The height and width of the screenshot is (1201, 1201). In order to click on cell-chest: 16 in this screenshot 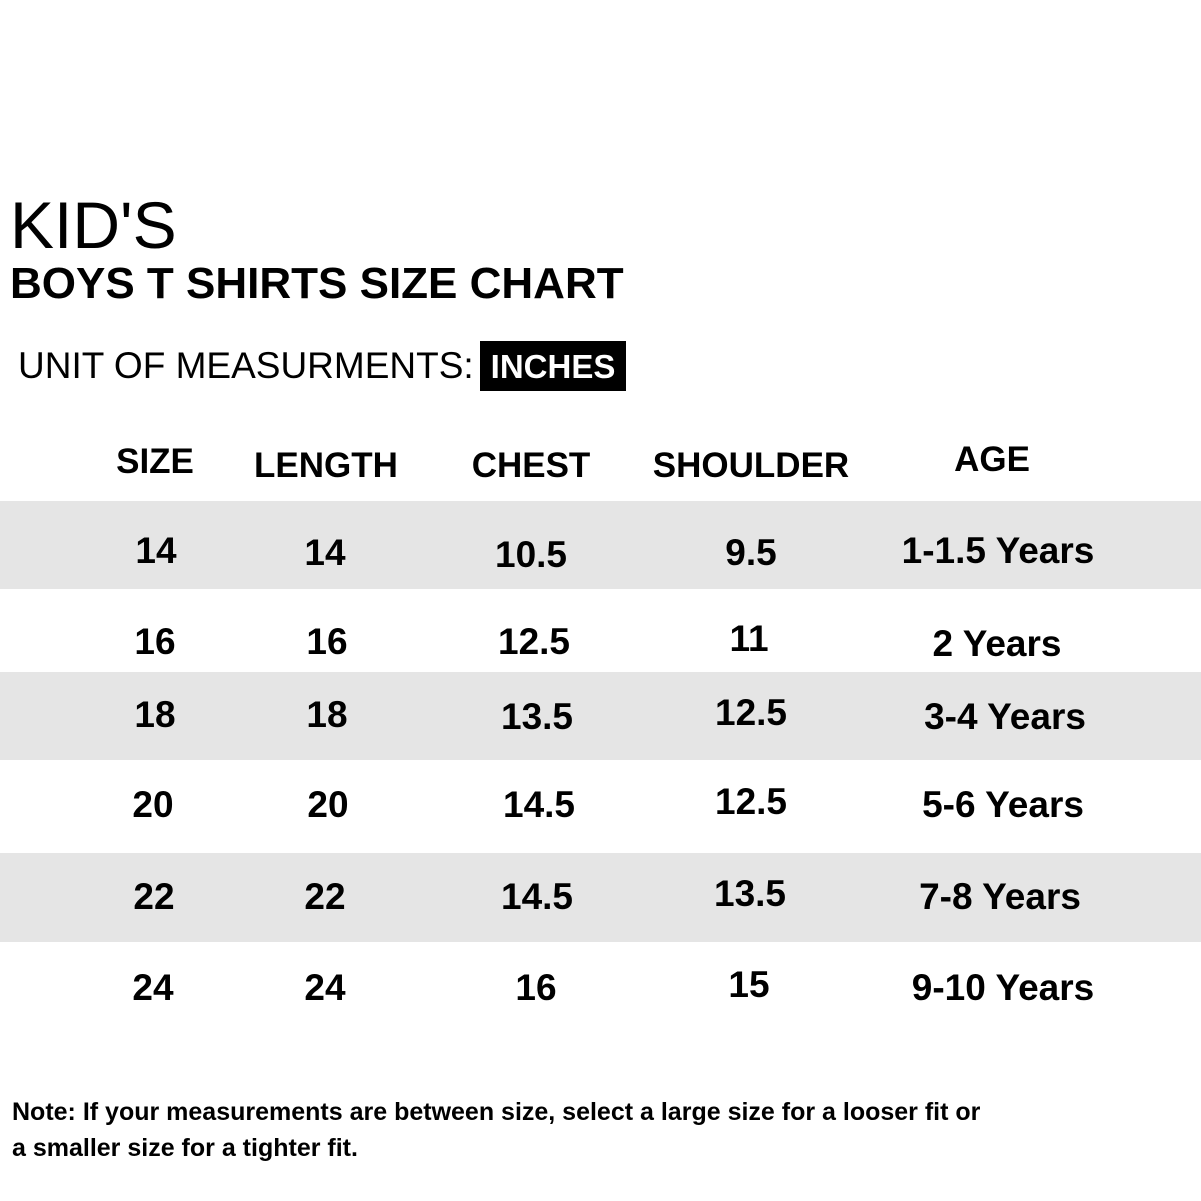, I will do `click(536, 987)`.